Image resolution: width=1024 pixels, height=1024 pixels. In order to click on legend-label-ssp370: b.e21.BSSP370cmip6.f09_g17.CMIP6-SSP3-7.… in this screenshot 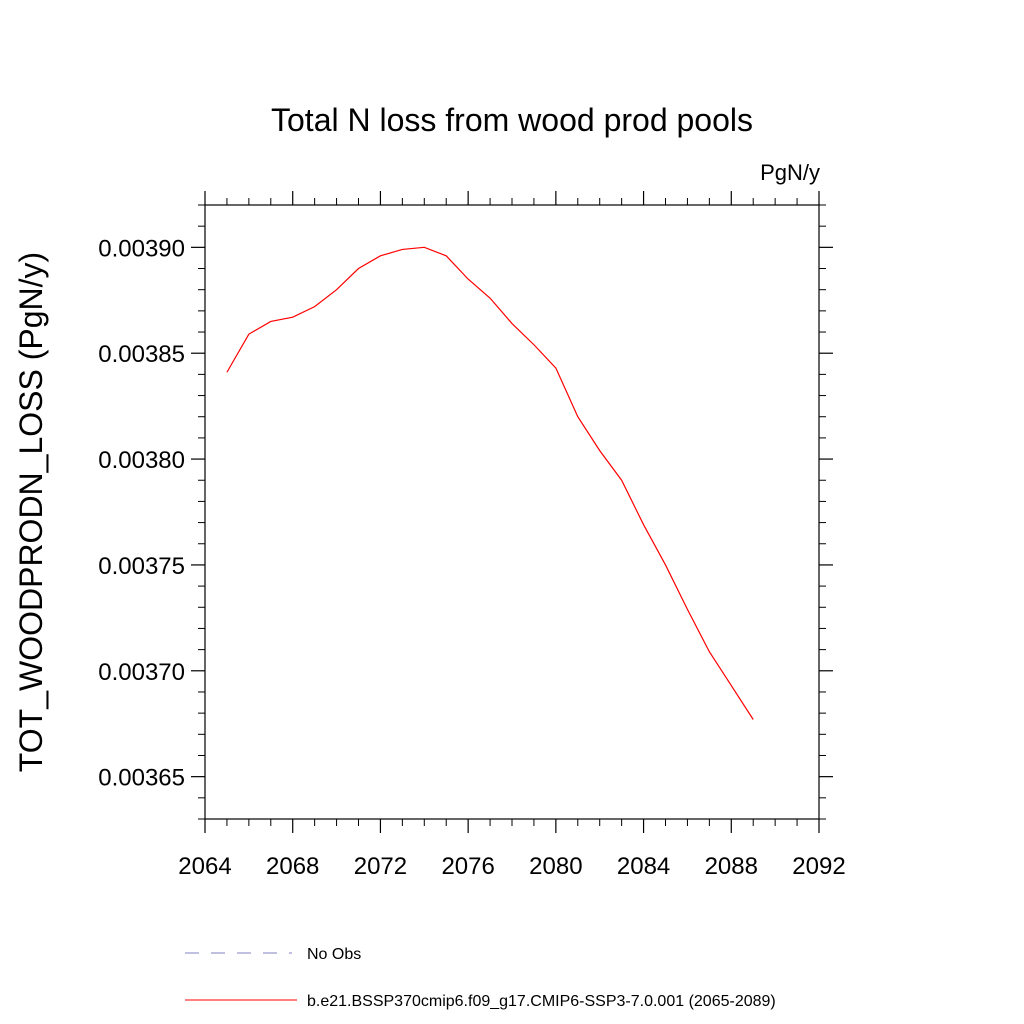, I will do `click(541, 1001)`.